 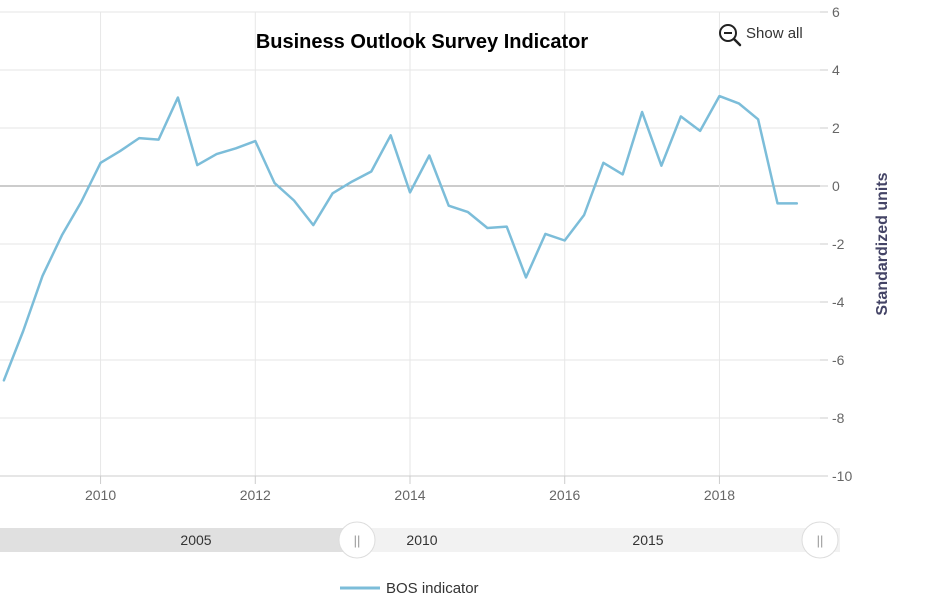 I want to click on navigator-label-2005: 2005, so click(x=195, y=540).